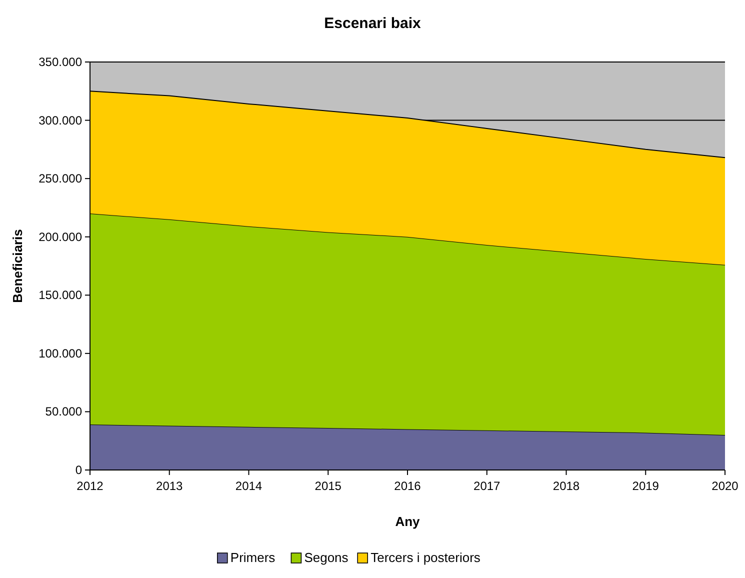 The height and width of the screenshot is (578, 745). Describe the element at coordinates (63, 411) in the screenshot. I see `y-tick-label: 50.000` at that location.